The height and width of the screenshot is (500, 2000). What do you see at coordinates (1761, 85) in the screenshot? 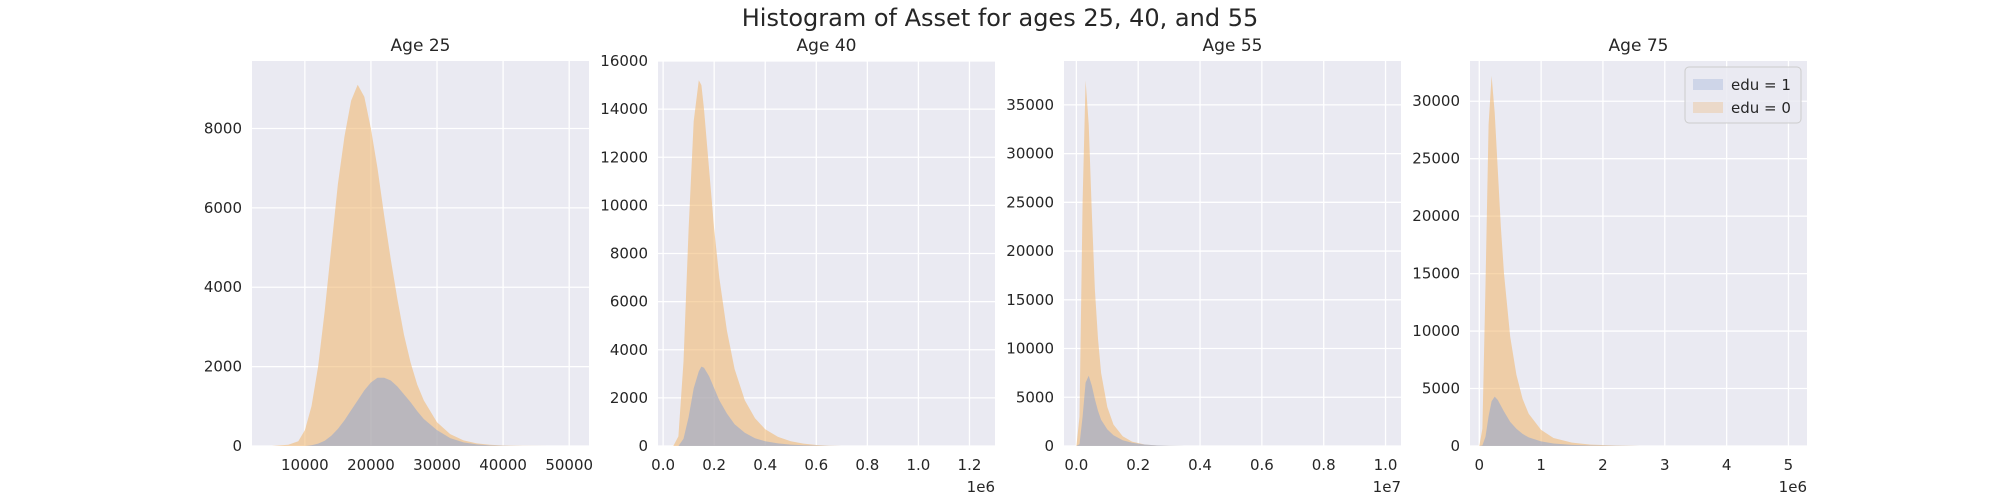
I see `chart-4-legend-label-1: edu = 1` at bounding box center [1761, 85].